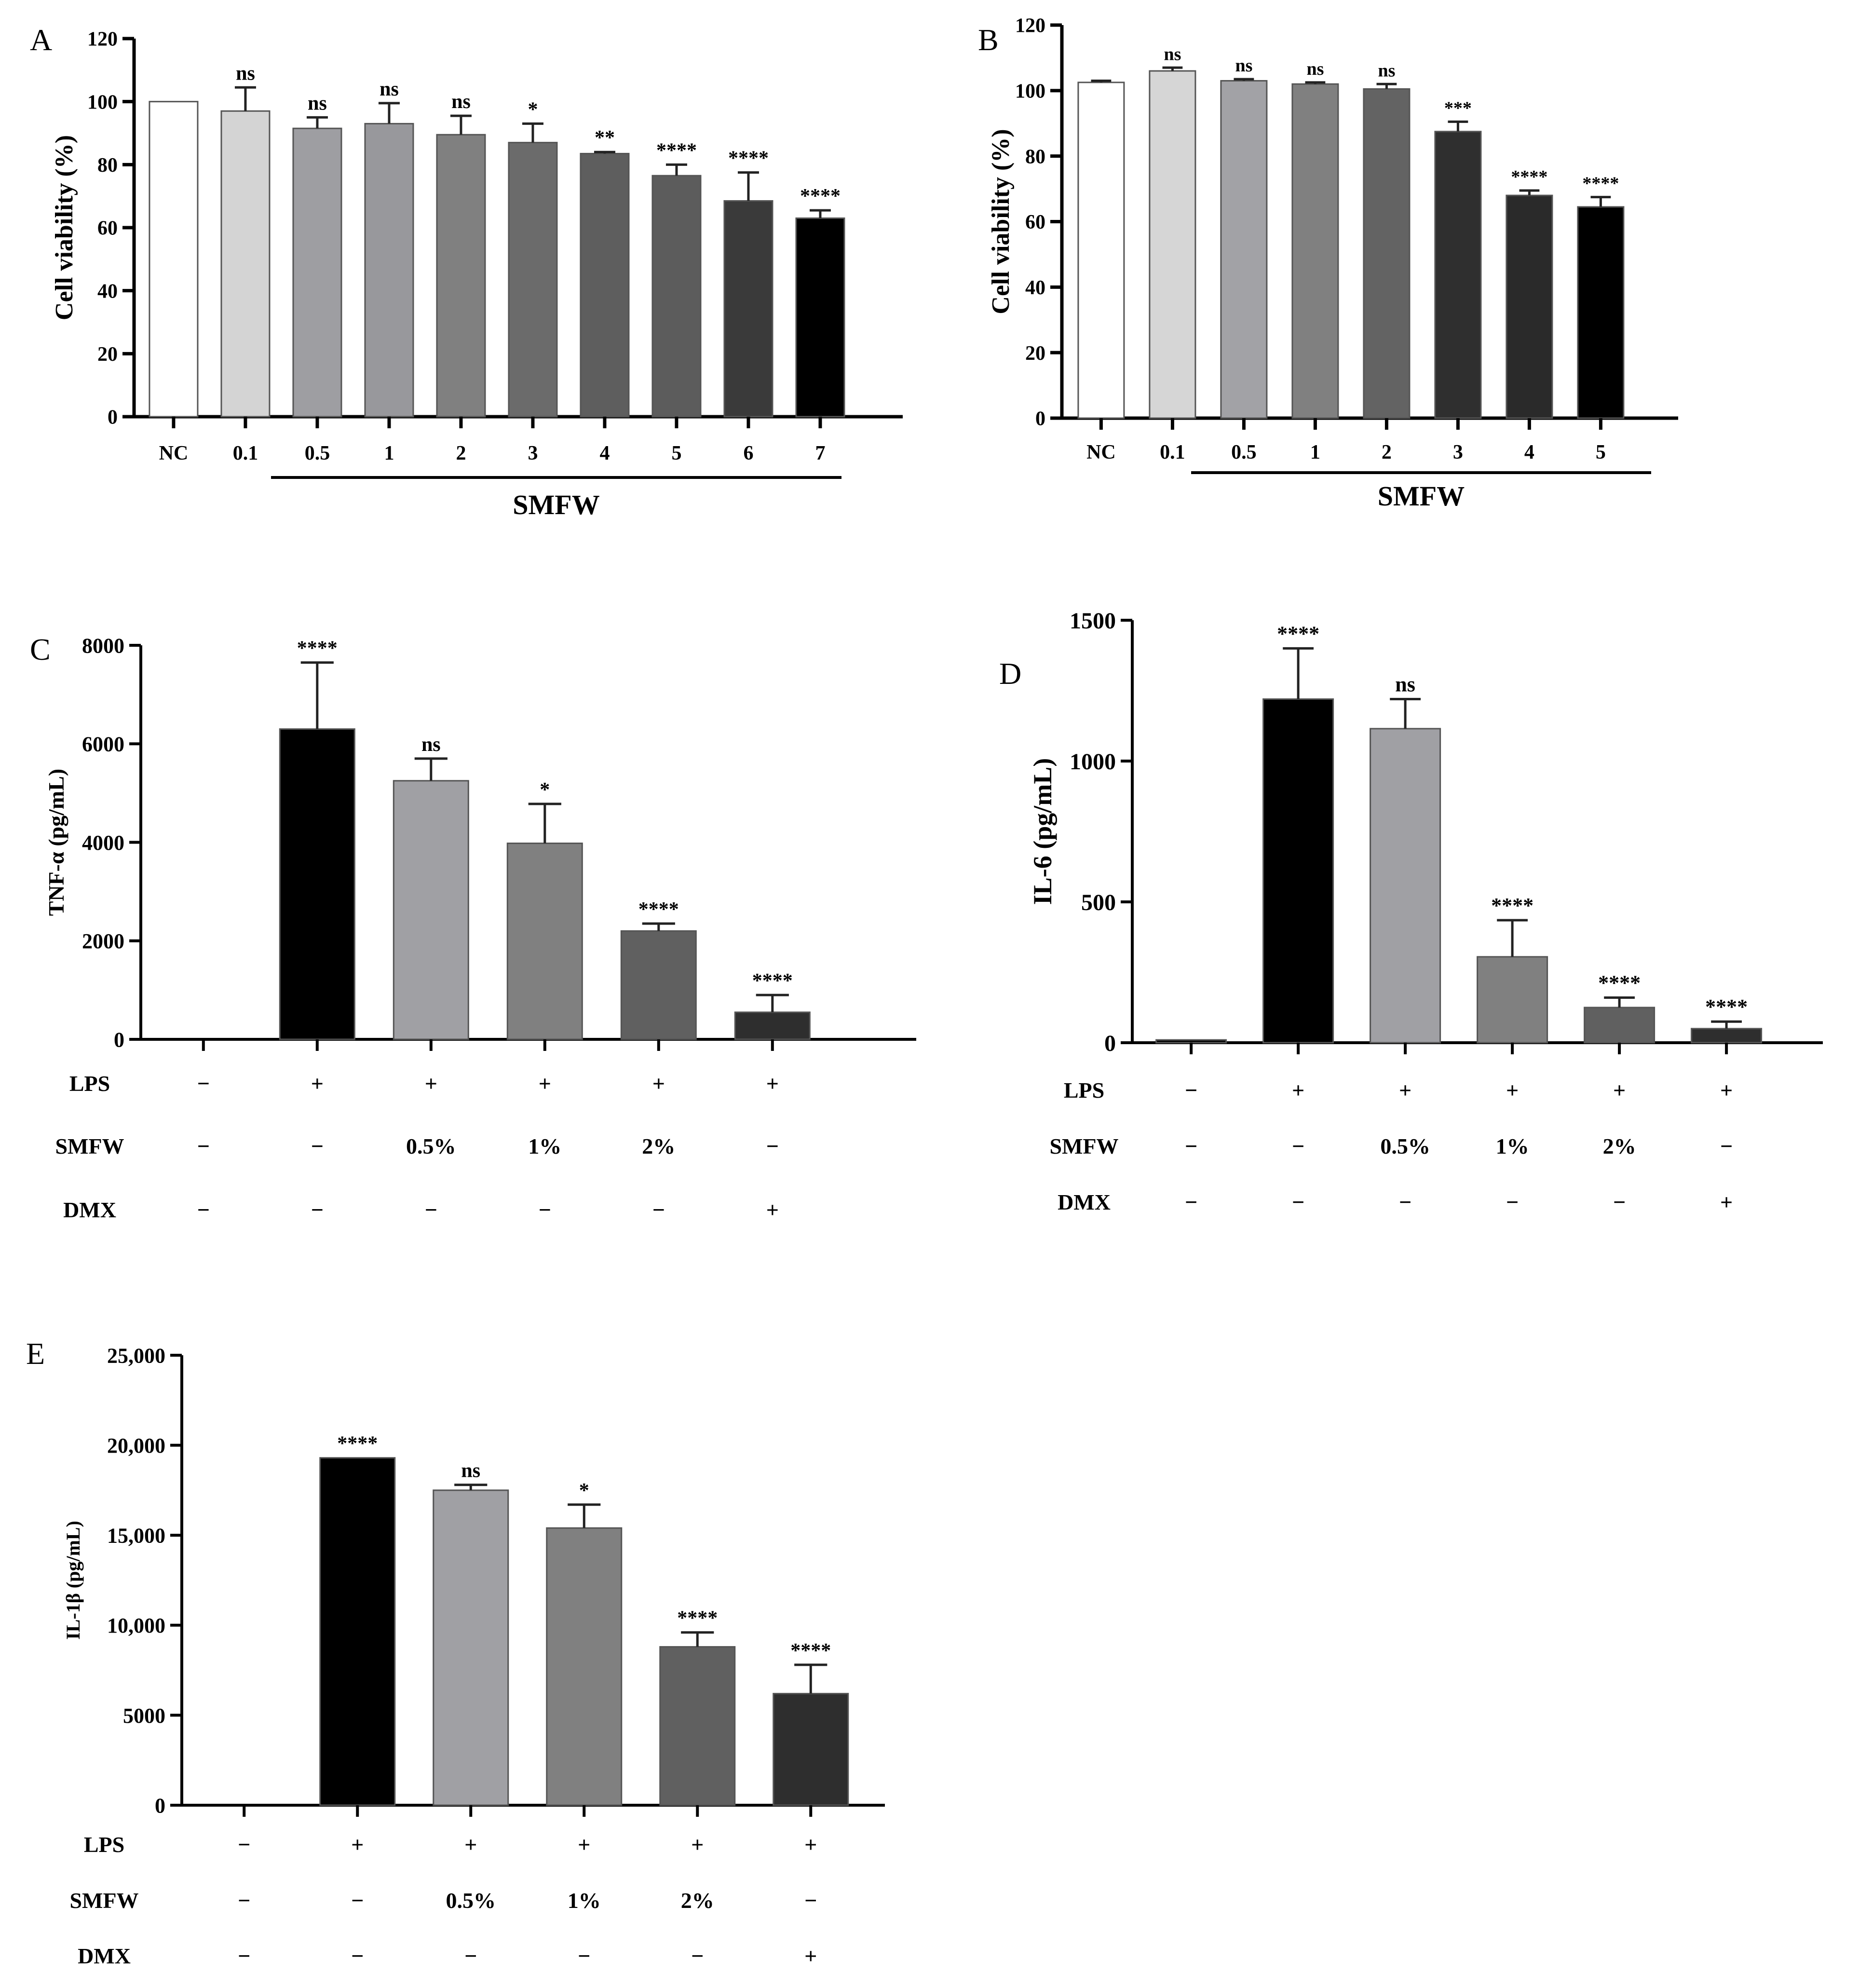  I want to click on x-tick-label: 1, so click(1315, 452).